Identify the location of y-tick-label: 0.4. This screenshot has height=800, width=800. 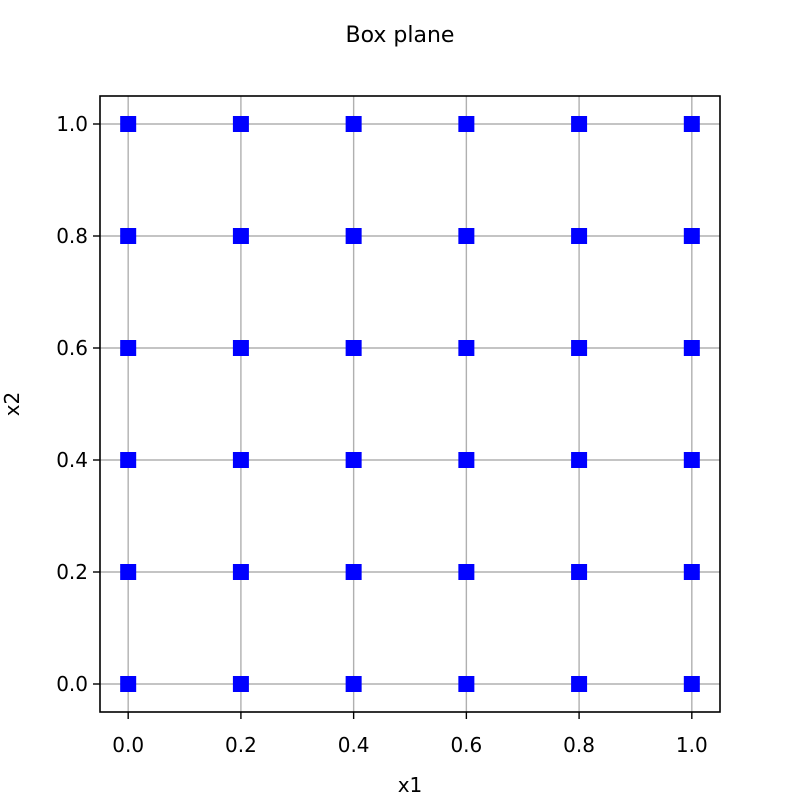
(72, 460).